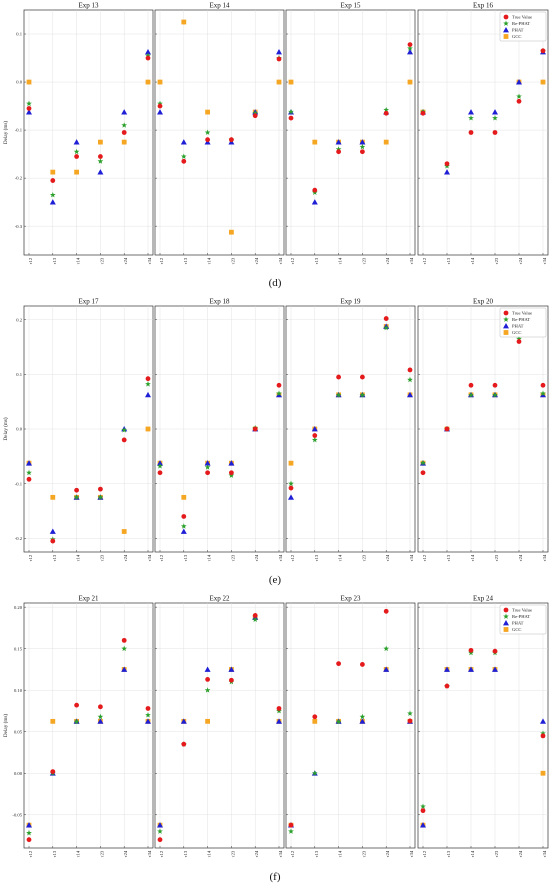  What do you see at coordinates (17, 814) in the screenshot?
I see `y-tick-label: -0.05` at bounding box center [17, 814].